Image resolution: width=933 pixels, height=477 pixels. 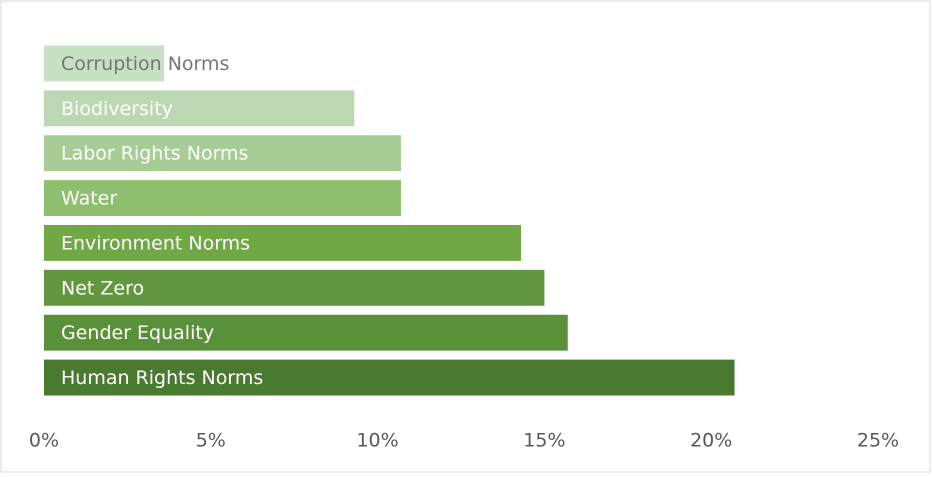 What do you see at coordinates (145, 64) in the screenshot?
I see `bar-label: Corruption Norms` at bounding box center [145, 64].